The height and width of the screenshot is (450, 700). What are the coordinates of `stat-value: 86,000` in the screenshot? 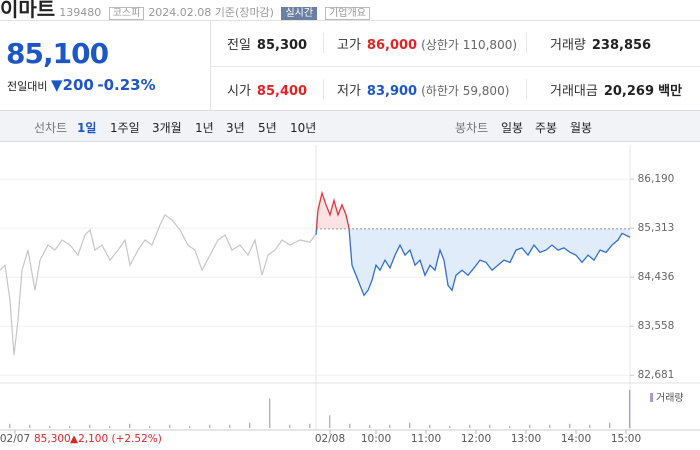 It's located at (392, 45).